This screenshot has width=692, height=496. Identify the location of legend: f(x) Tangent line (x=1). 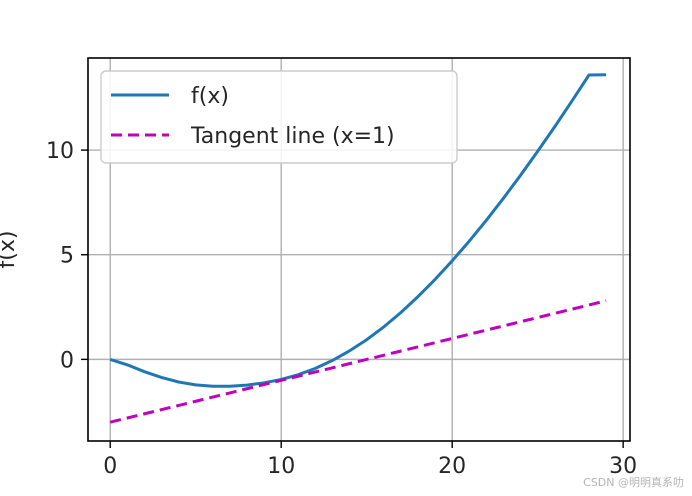
(279, 117).